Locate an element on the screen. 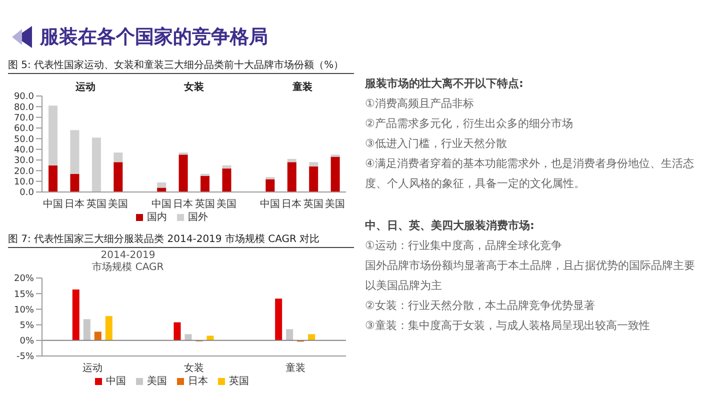 Image resolution: width=710 pixels, height=399 pixels. text: 童装 is located at coordinates (303, 87).